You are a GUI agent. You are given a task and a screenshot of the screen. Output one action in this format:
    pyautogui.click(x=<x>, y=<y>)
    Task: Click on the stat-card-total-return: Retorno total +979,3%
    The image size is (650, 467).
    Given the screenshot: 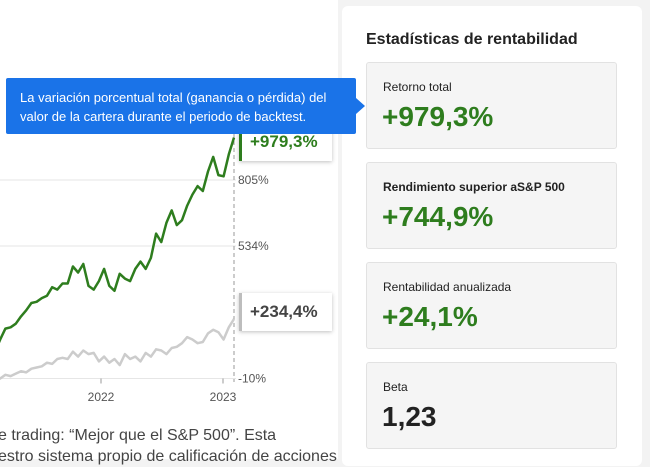 What is the action you would take?
    pyautogui.click(x=491, y=105)
    